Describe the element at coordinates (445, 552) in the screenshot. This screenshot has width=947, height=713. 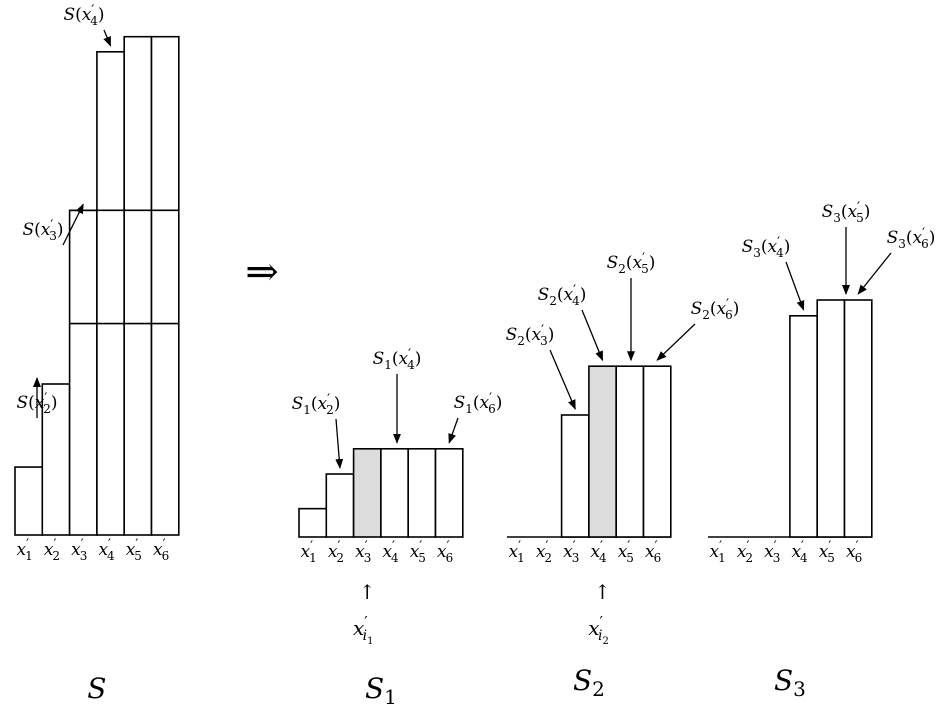
I see `tick-label-S1-x6: x′ 6` at that location.